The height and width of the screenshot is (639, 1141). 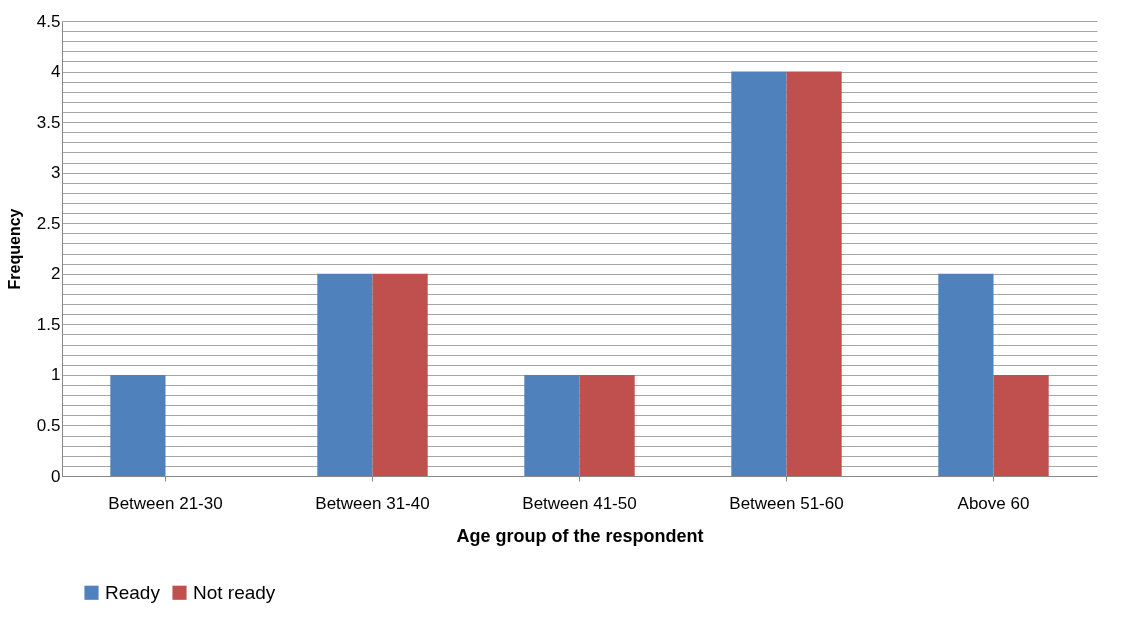 I want to click on y-tick-label: 4.5, so click(x=48, y=21).